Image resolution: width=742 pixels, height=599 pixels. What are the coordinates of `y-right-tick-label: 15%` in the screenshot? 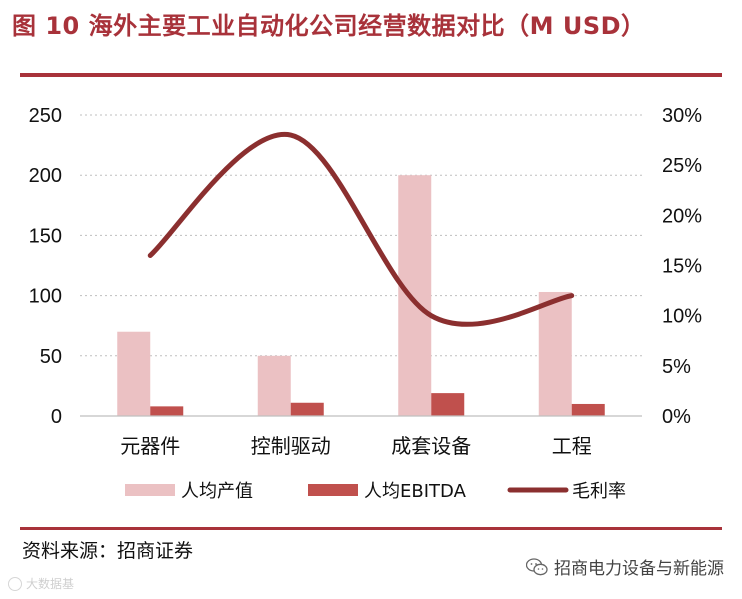 It's located at (682, 267).